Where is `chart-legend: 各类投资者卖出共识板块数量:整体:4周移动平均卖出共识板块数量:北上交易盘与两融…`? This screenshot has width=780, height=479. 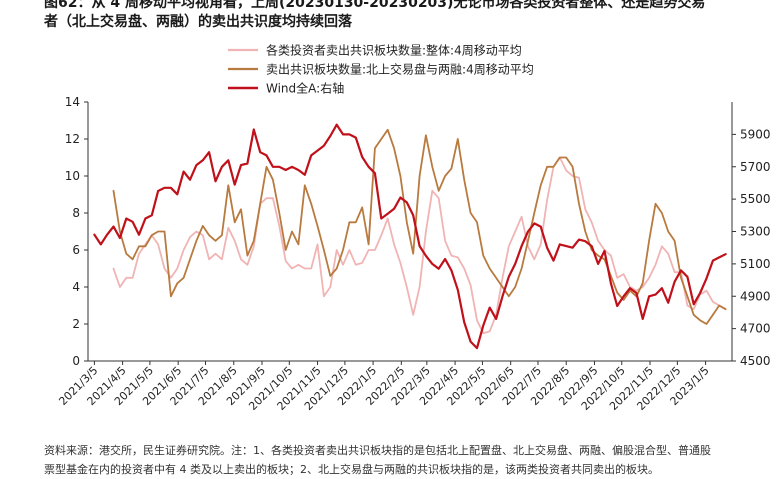
chart-legend: 各类投资者卖出共识板块数量:整体:4周移动平均卖出共识板块数量:北上交易盘与两融… is located at coordinates (381, 69).